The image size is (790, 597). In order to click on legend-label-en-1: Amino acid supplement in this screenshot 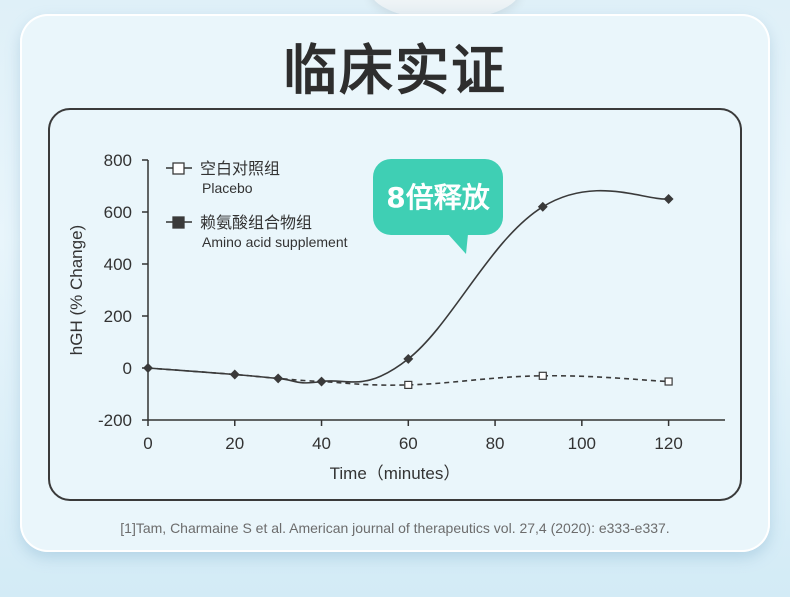, I will do `click(275, 242)`.